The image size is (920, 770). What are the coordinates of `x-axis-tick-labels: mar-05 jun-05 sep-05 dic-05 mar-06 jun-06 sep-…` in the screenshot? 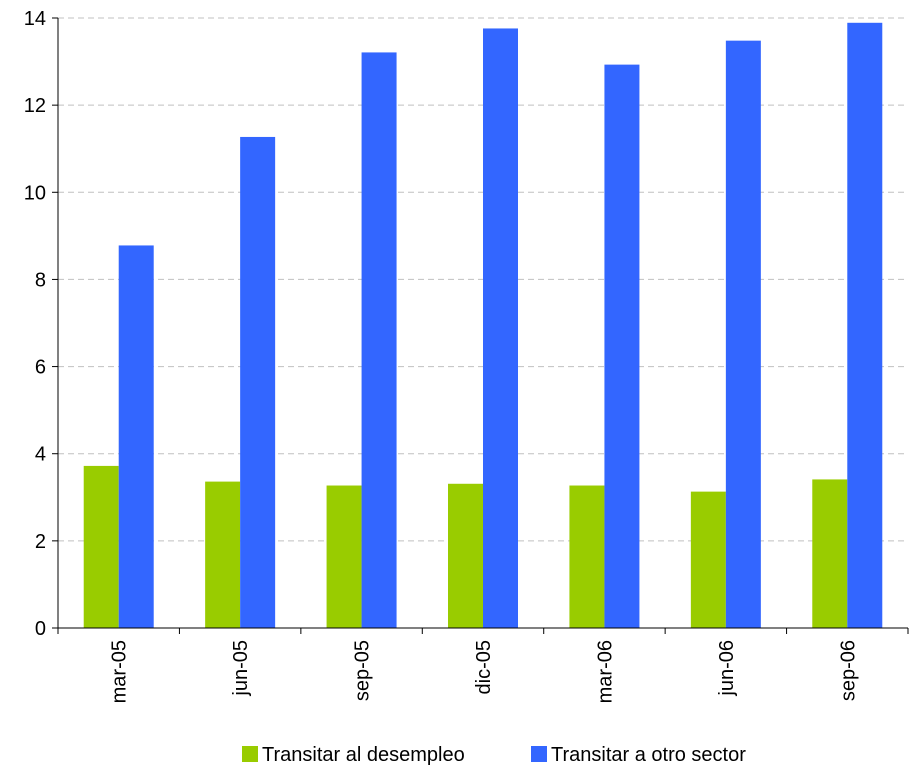 It's located at (484, 671).